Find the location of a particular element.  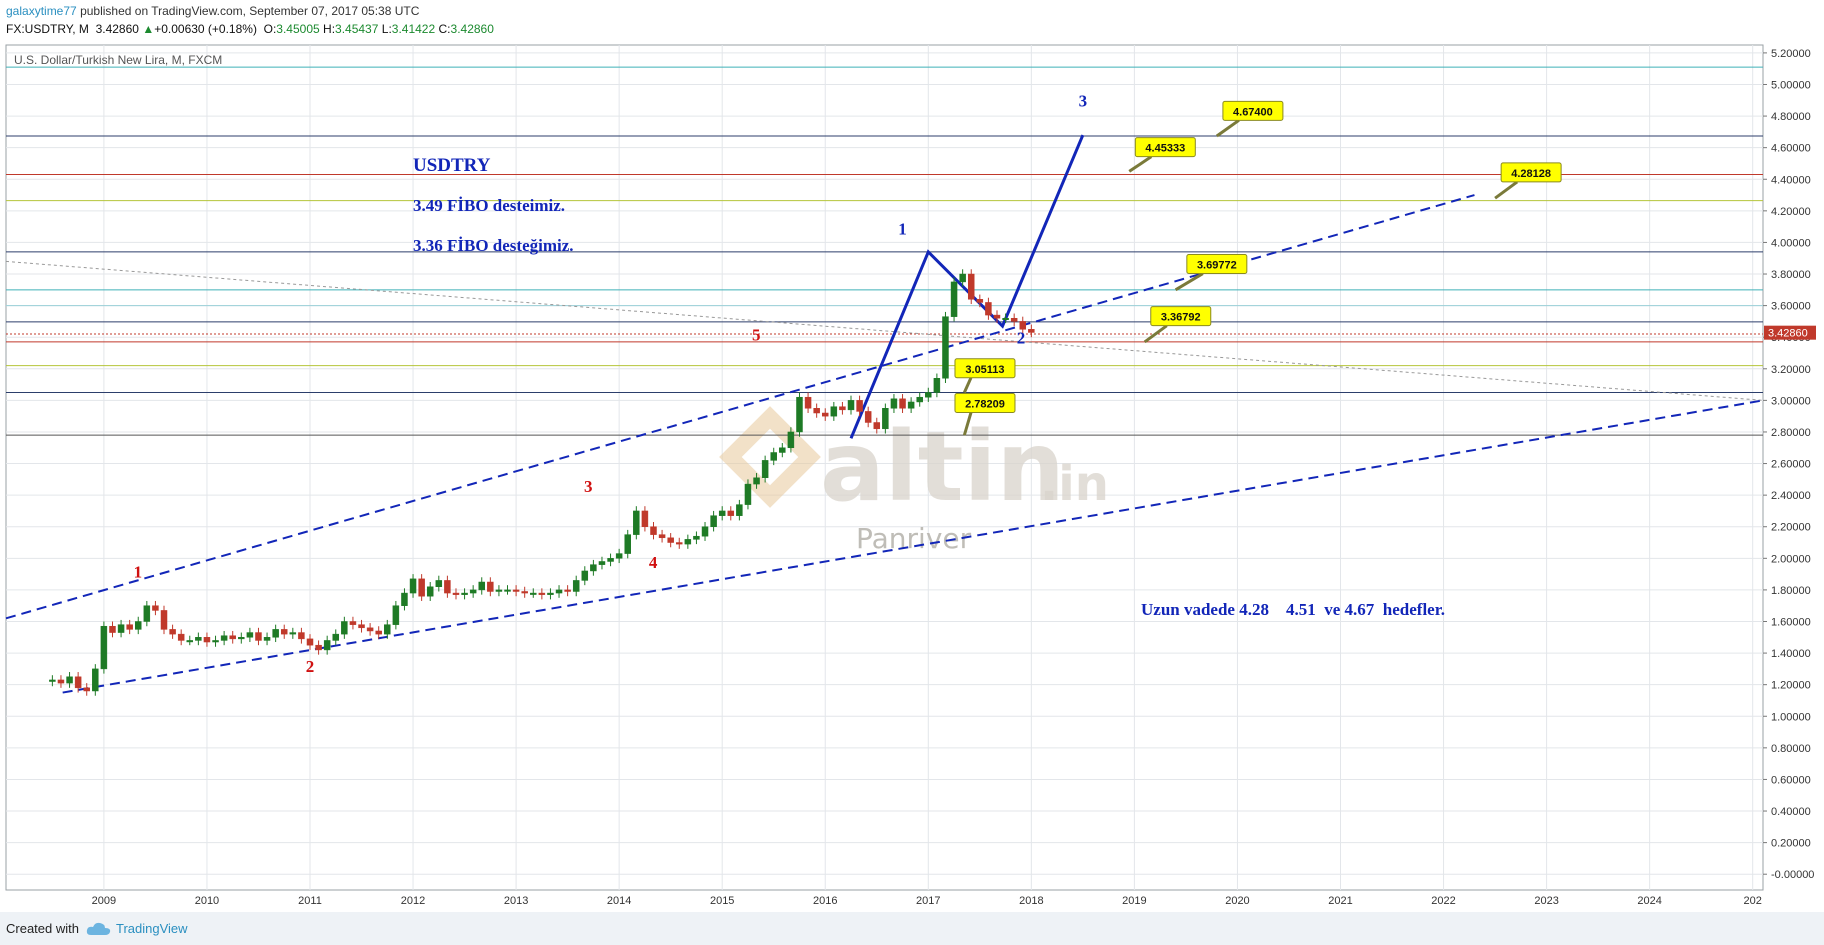

last-price: 3.42860 is located at coordinates (117, 29).